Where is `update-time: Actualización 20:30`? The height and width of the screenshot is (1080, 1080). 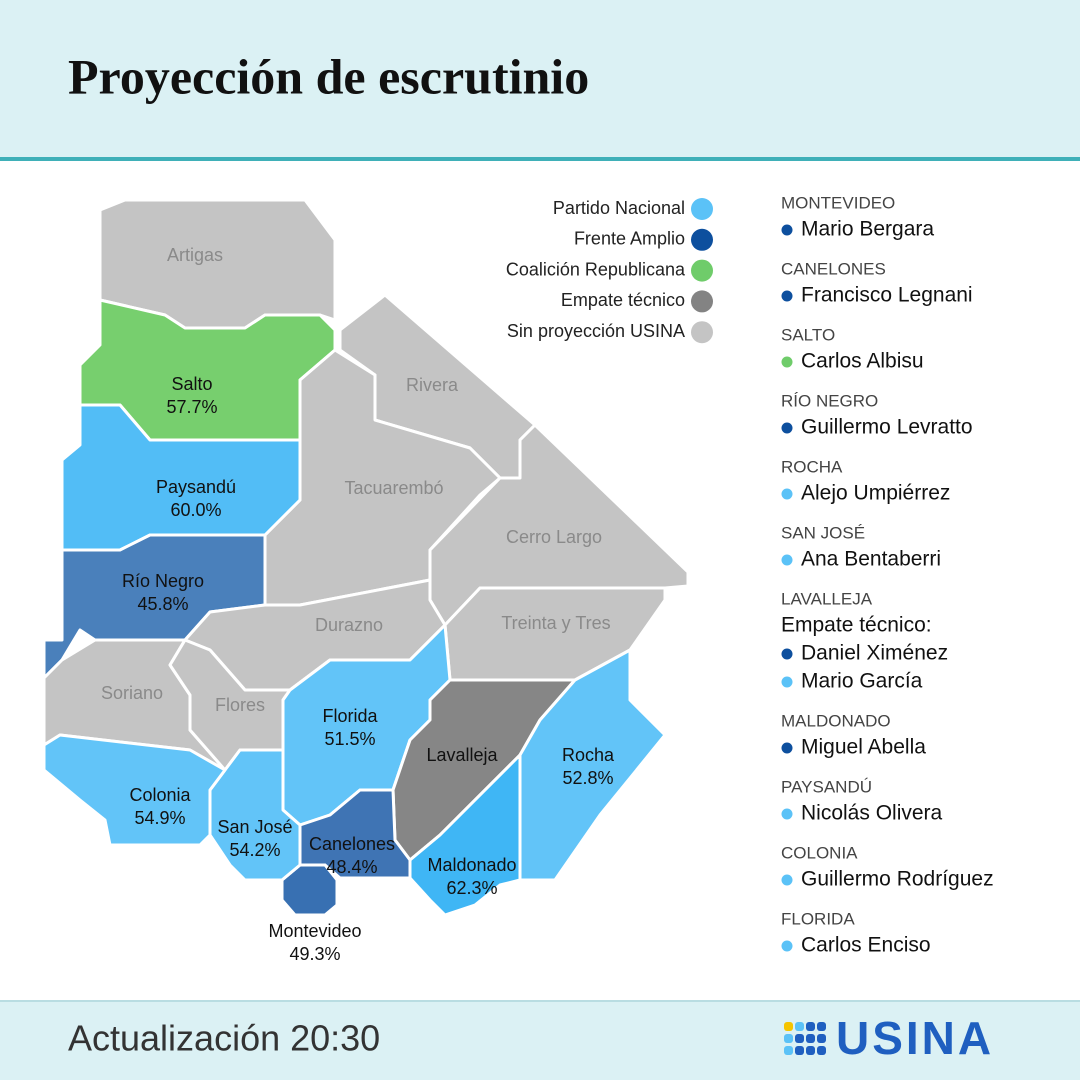
update-time: Actualización 20:30 is located at coordinates (224, 1038).